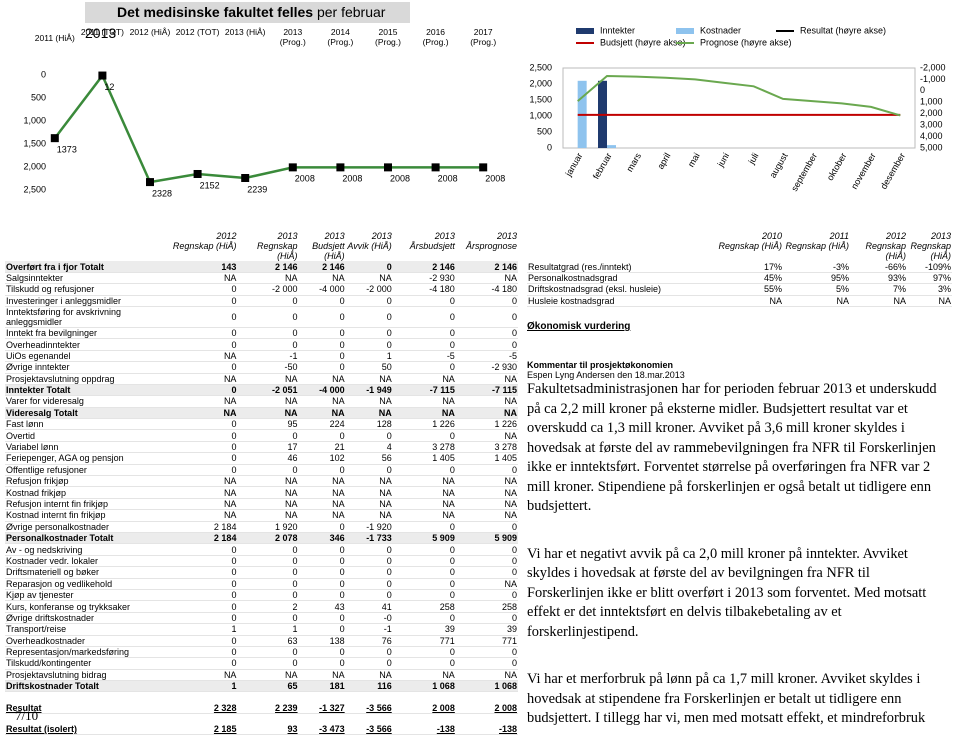  What do you see at coordinates (837, 166) in the screenshot?
I see `x-tick-label: oktober` at bounding box center [837, 166].